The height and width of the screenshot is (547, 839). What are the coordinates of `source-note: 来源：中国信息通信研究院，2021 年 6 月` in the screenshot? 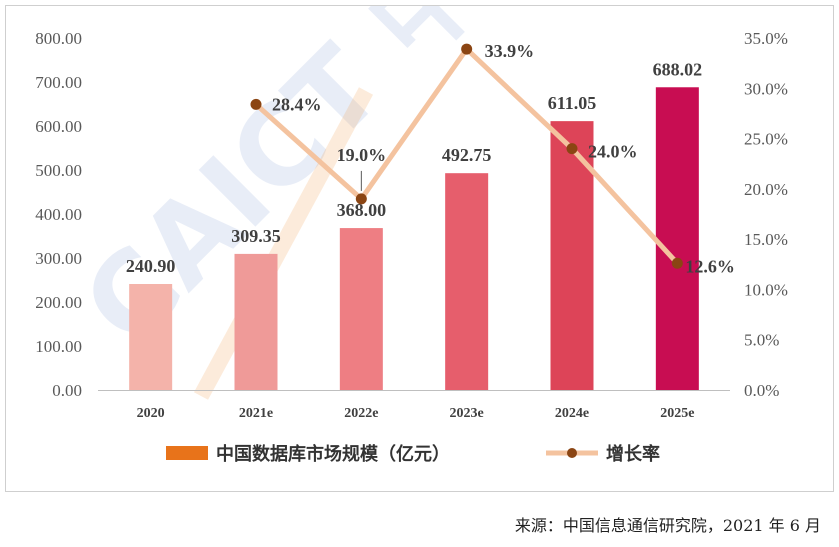 It's located at (667, 525).